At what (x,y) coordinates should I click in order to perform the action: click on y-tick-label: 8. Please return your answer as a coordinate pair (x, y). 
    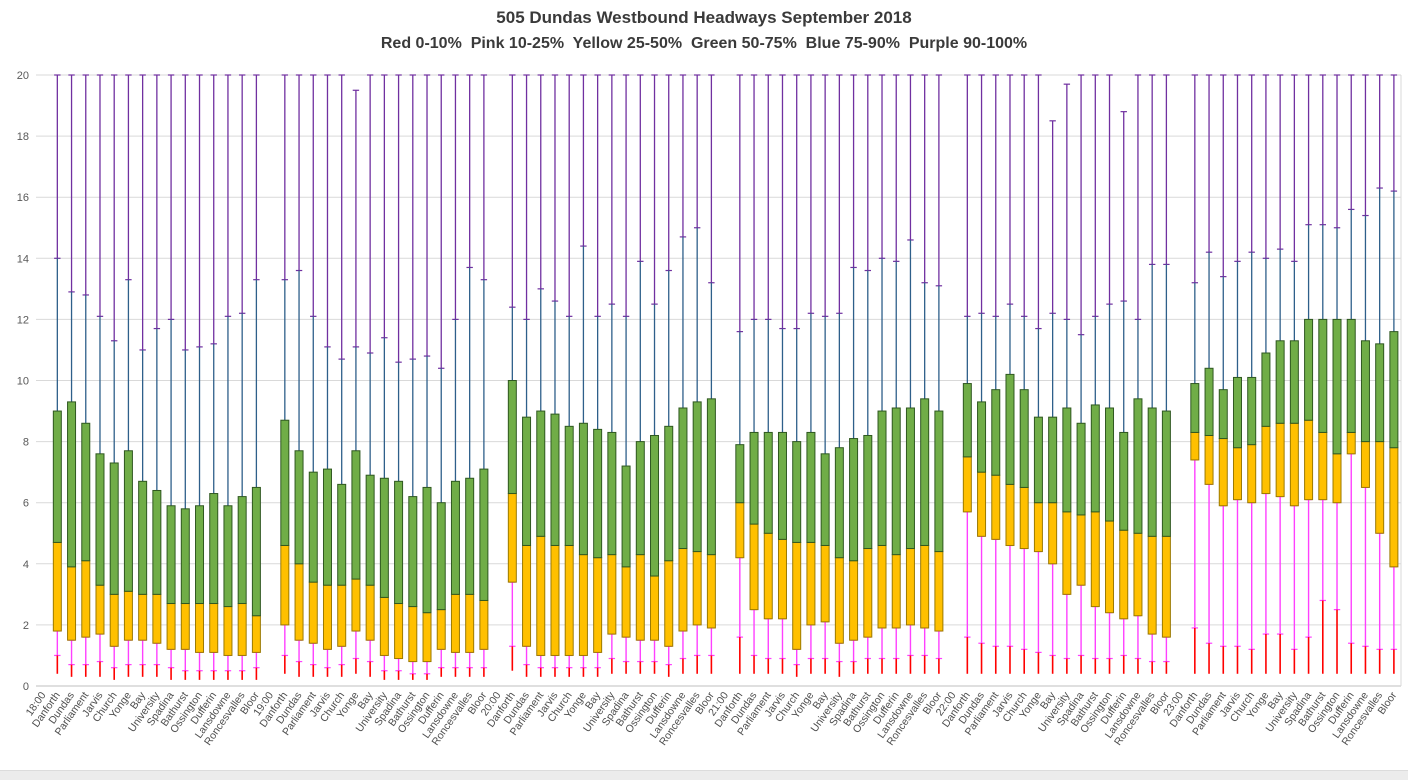
    Looking at the image, I should click on (26, 443).